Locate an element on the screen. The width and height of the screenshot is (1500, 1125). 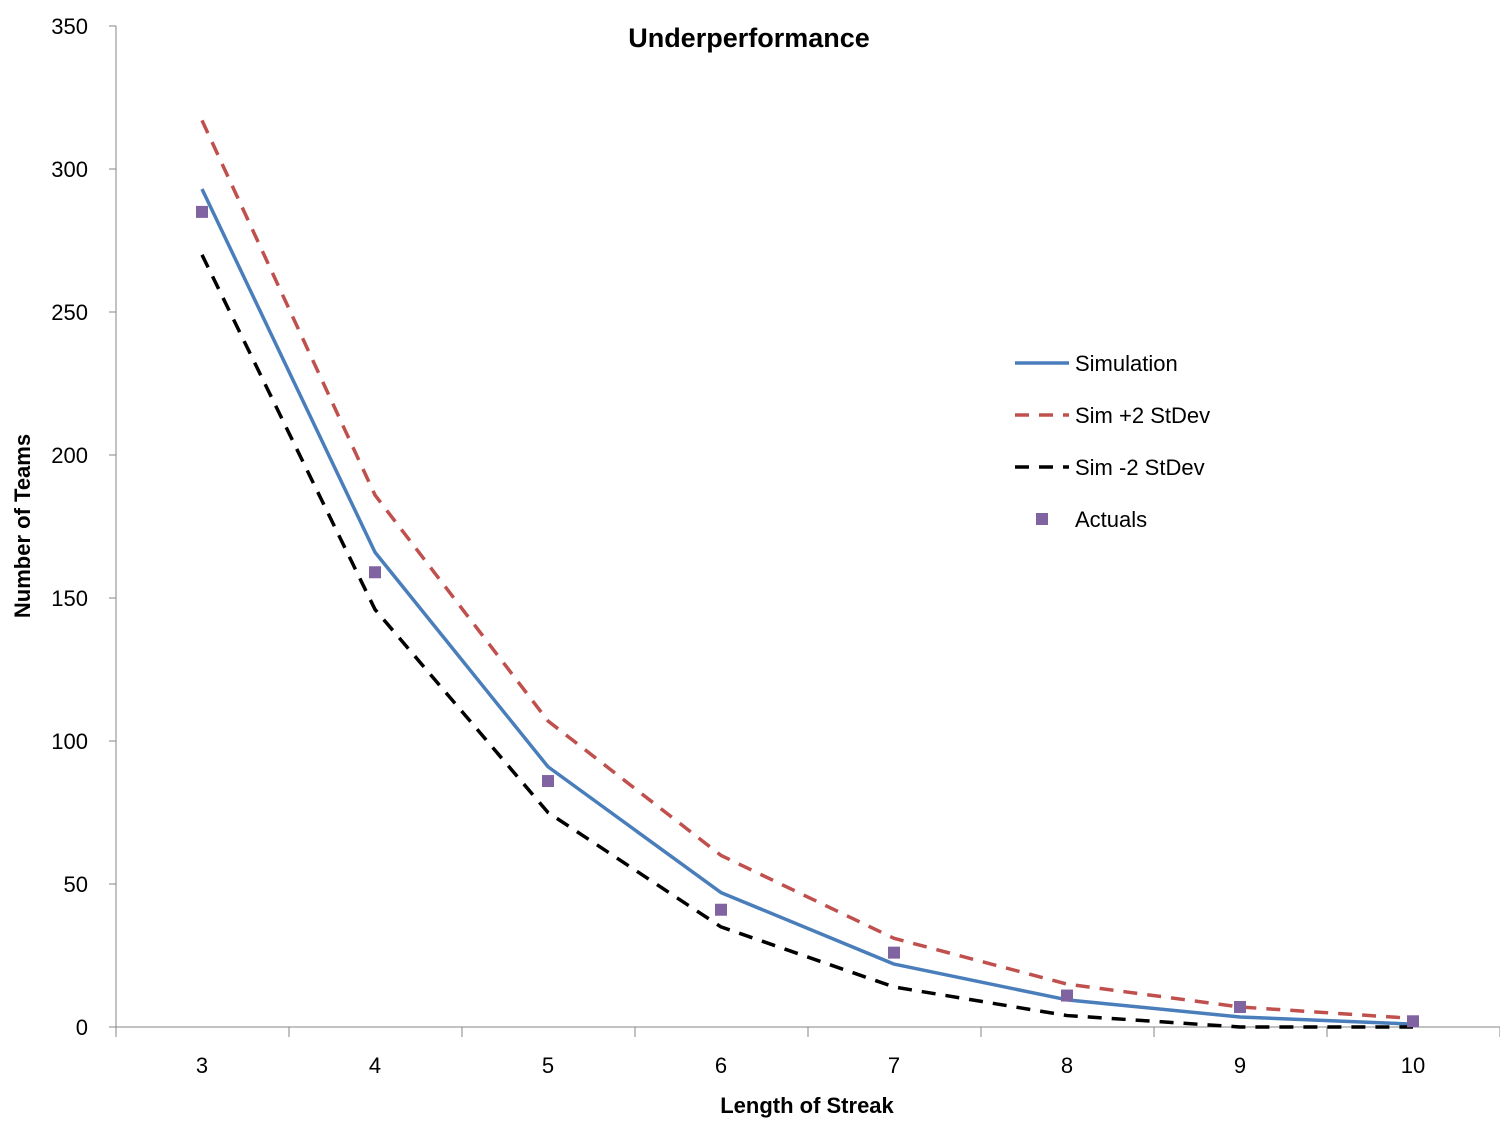
x-axis-title: Length of Streak is located at coordinates (807, 1105).